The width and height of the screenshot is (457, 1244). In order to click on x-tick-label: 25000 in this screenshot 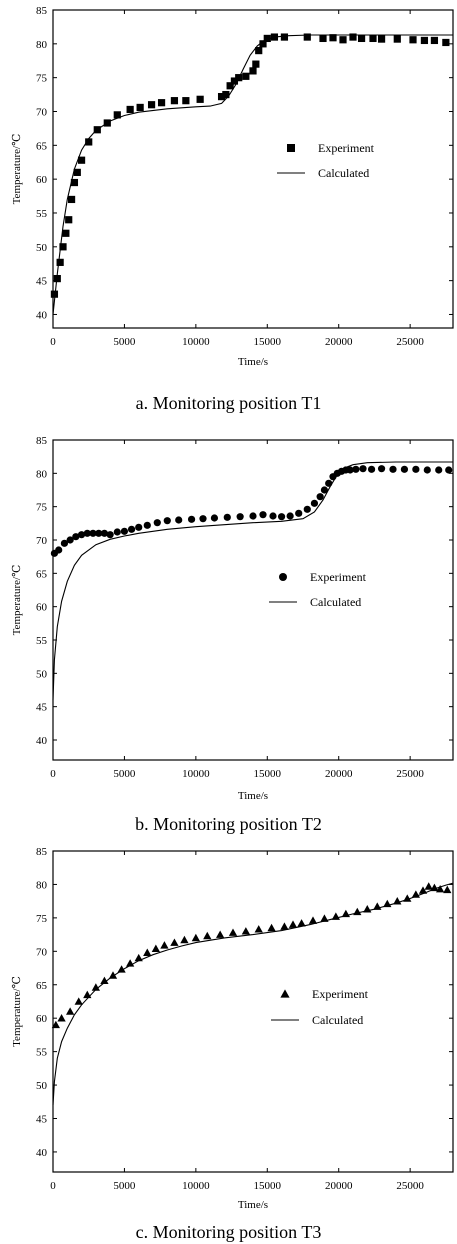, I will do `click(410, 1186)`.